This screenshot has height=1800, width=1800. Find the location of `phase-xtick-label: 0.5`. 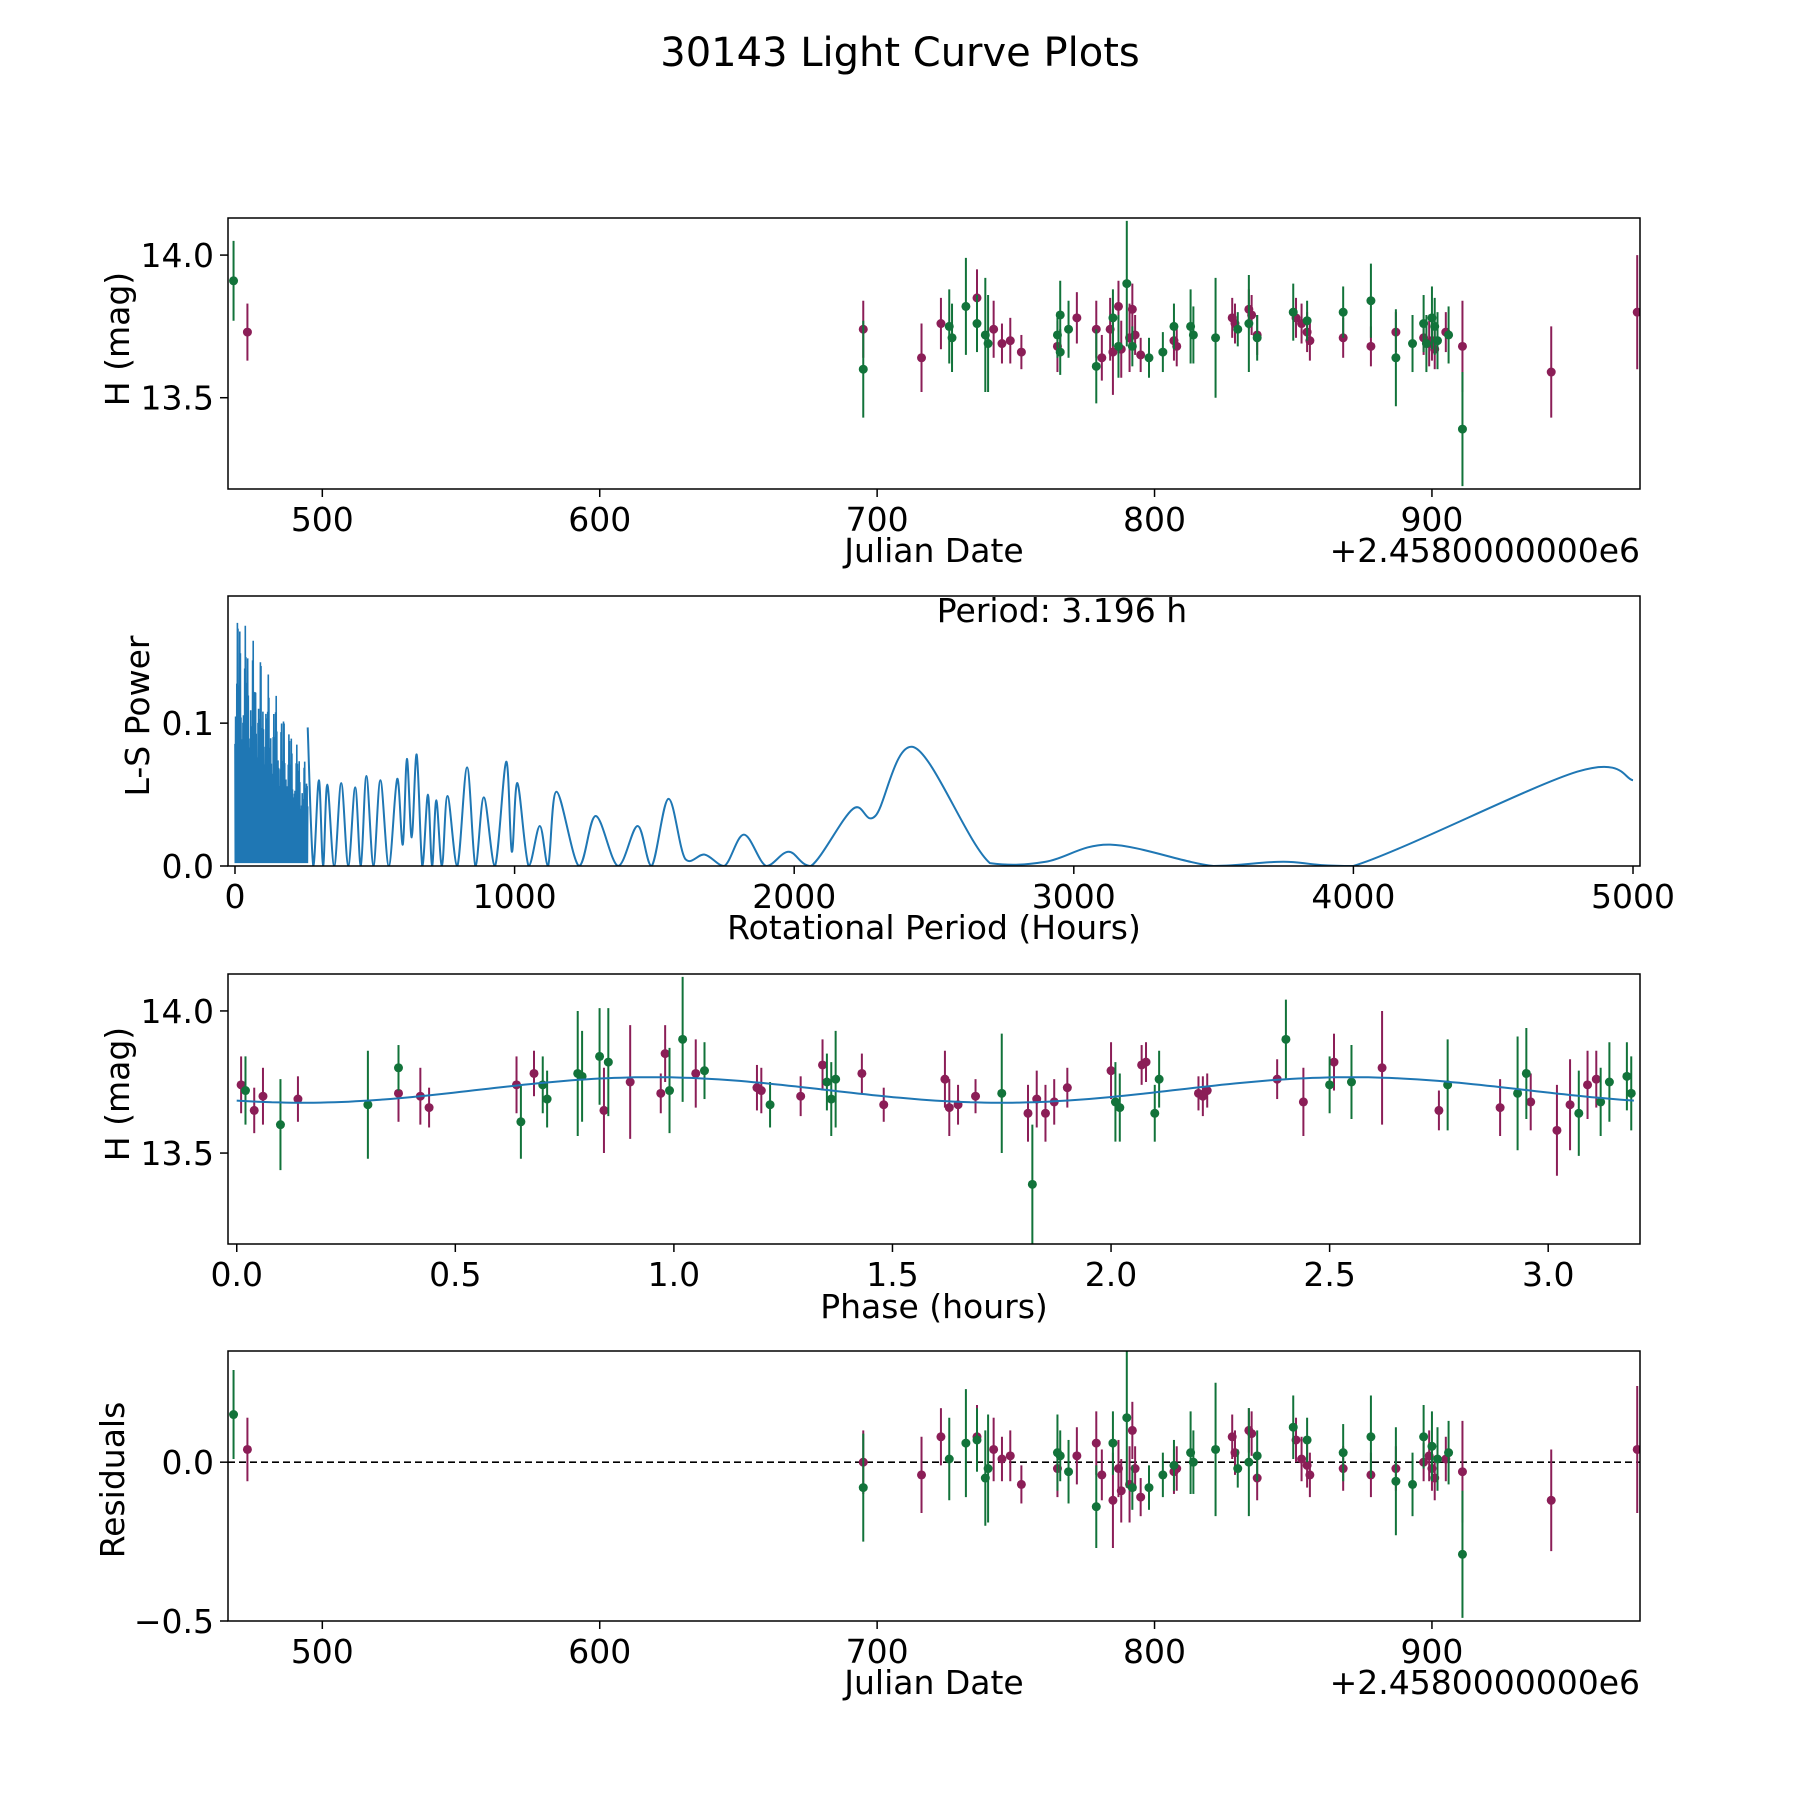

phase-xtick-label: 0.5 is located at coordinates (455, 1274).